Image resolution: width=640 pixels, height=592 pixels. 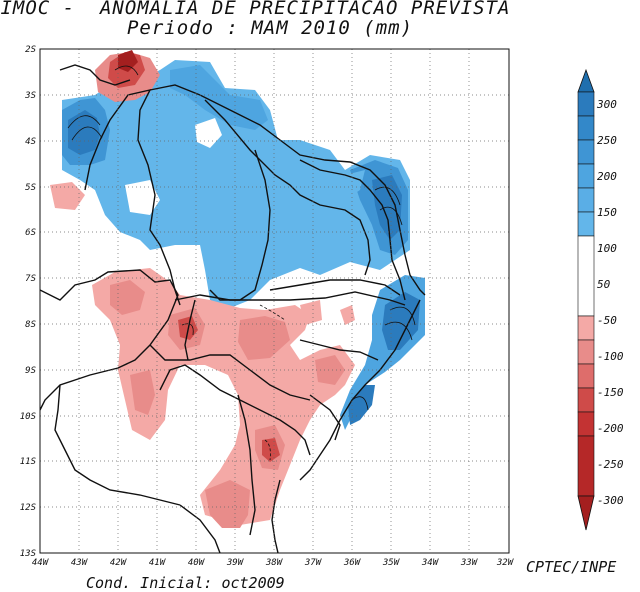 I want to click on lon-label-37w: 37W, so click(x=313, y=563).